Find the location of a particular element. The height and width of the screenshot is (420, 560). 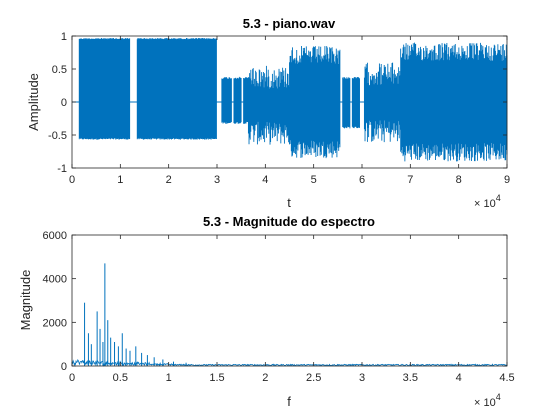

waveform-x-exponent-base: × 10 is located at coordinates (485, 204).